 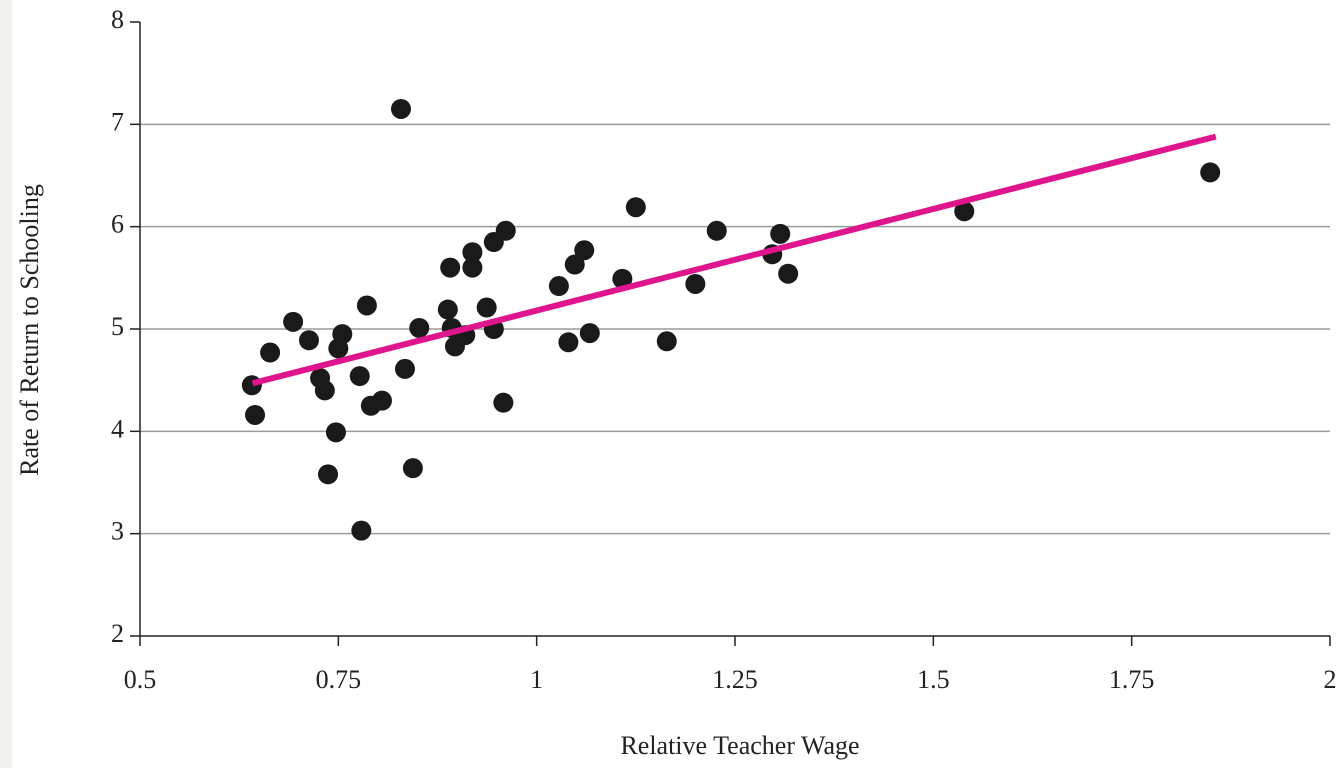 What do you see at coordinates (140, 679) in the screenshot?
I see `x-tick-label: 0.5` at bounding box center [140, 679].